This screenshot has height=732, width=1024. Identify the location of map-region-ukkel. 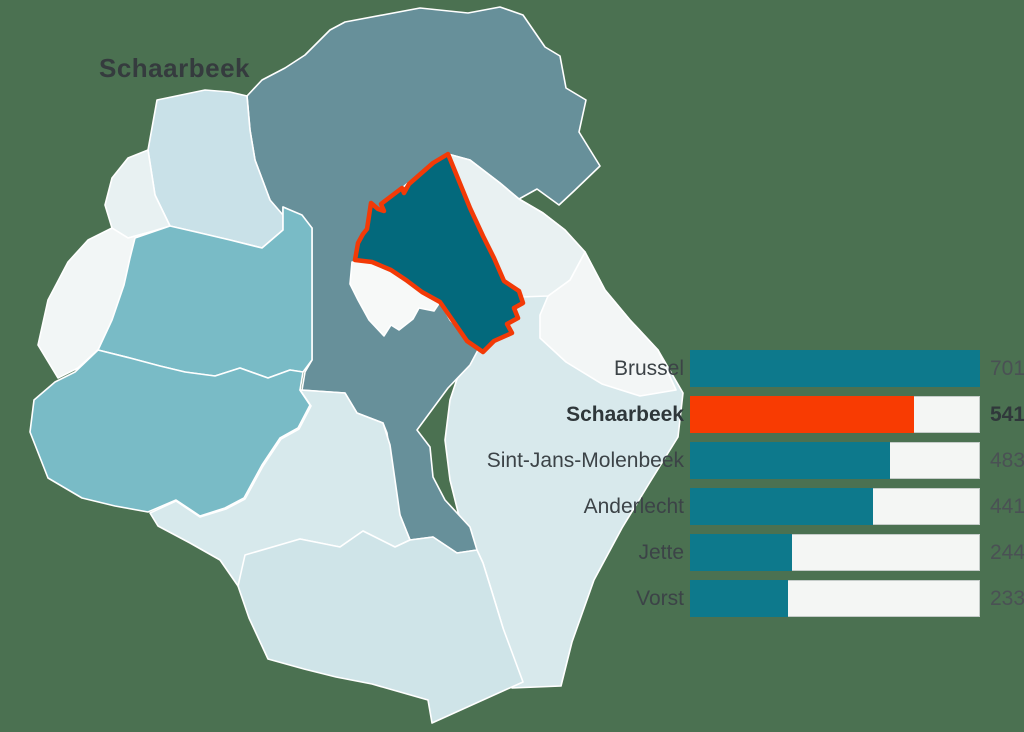
(380, 627).